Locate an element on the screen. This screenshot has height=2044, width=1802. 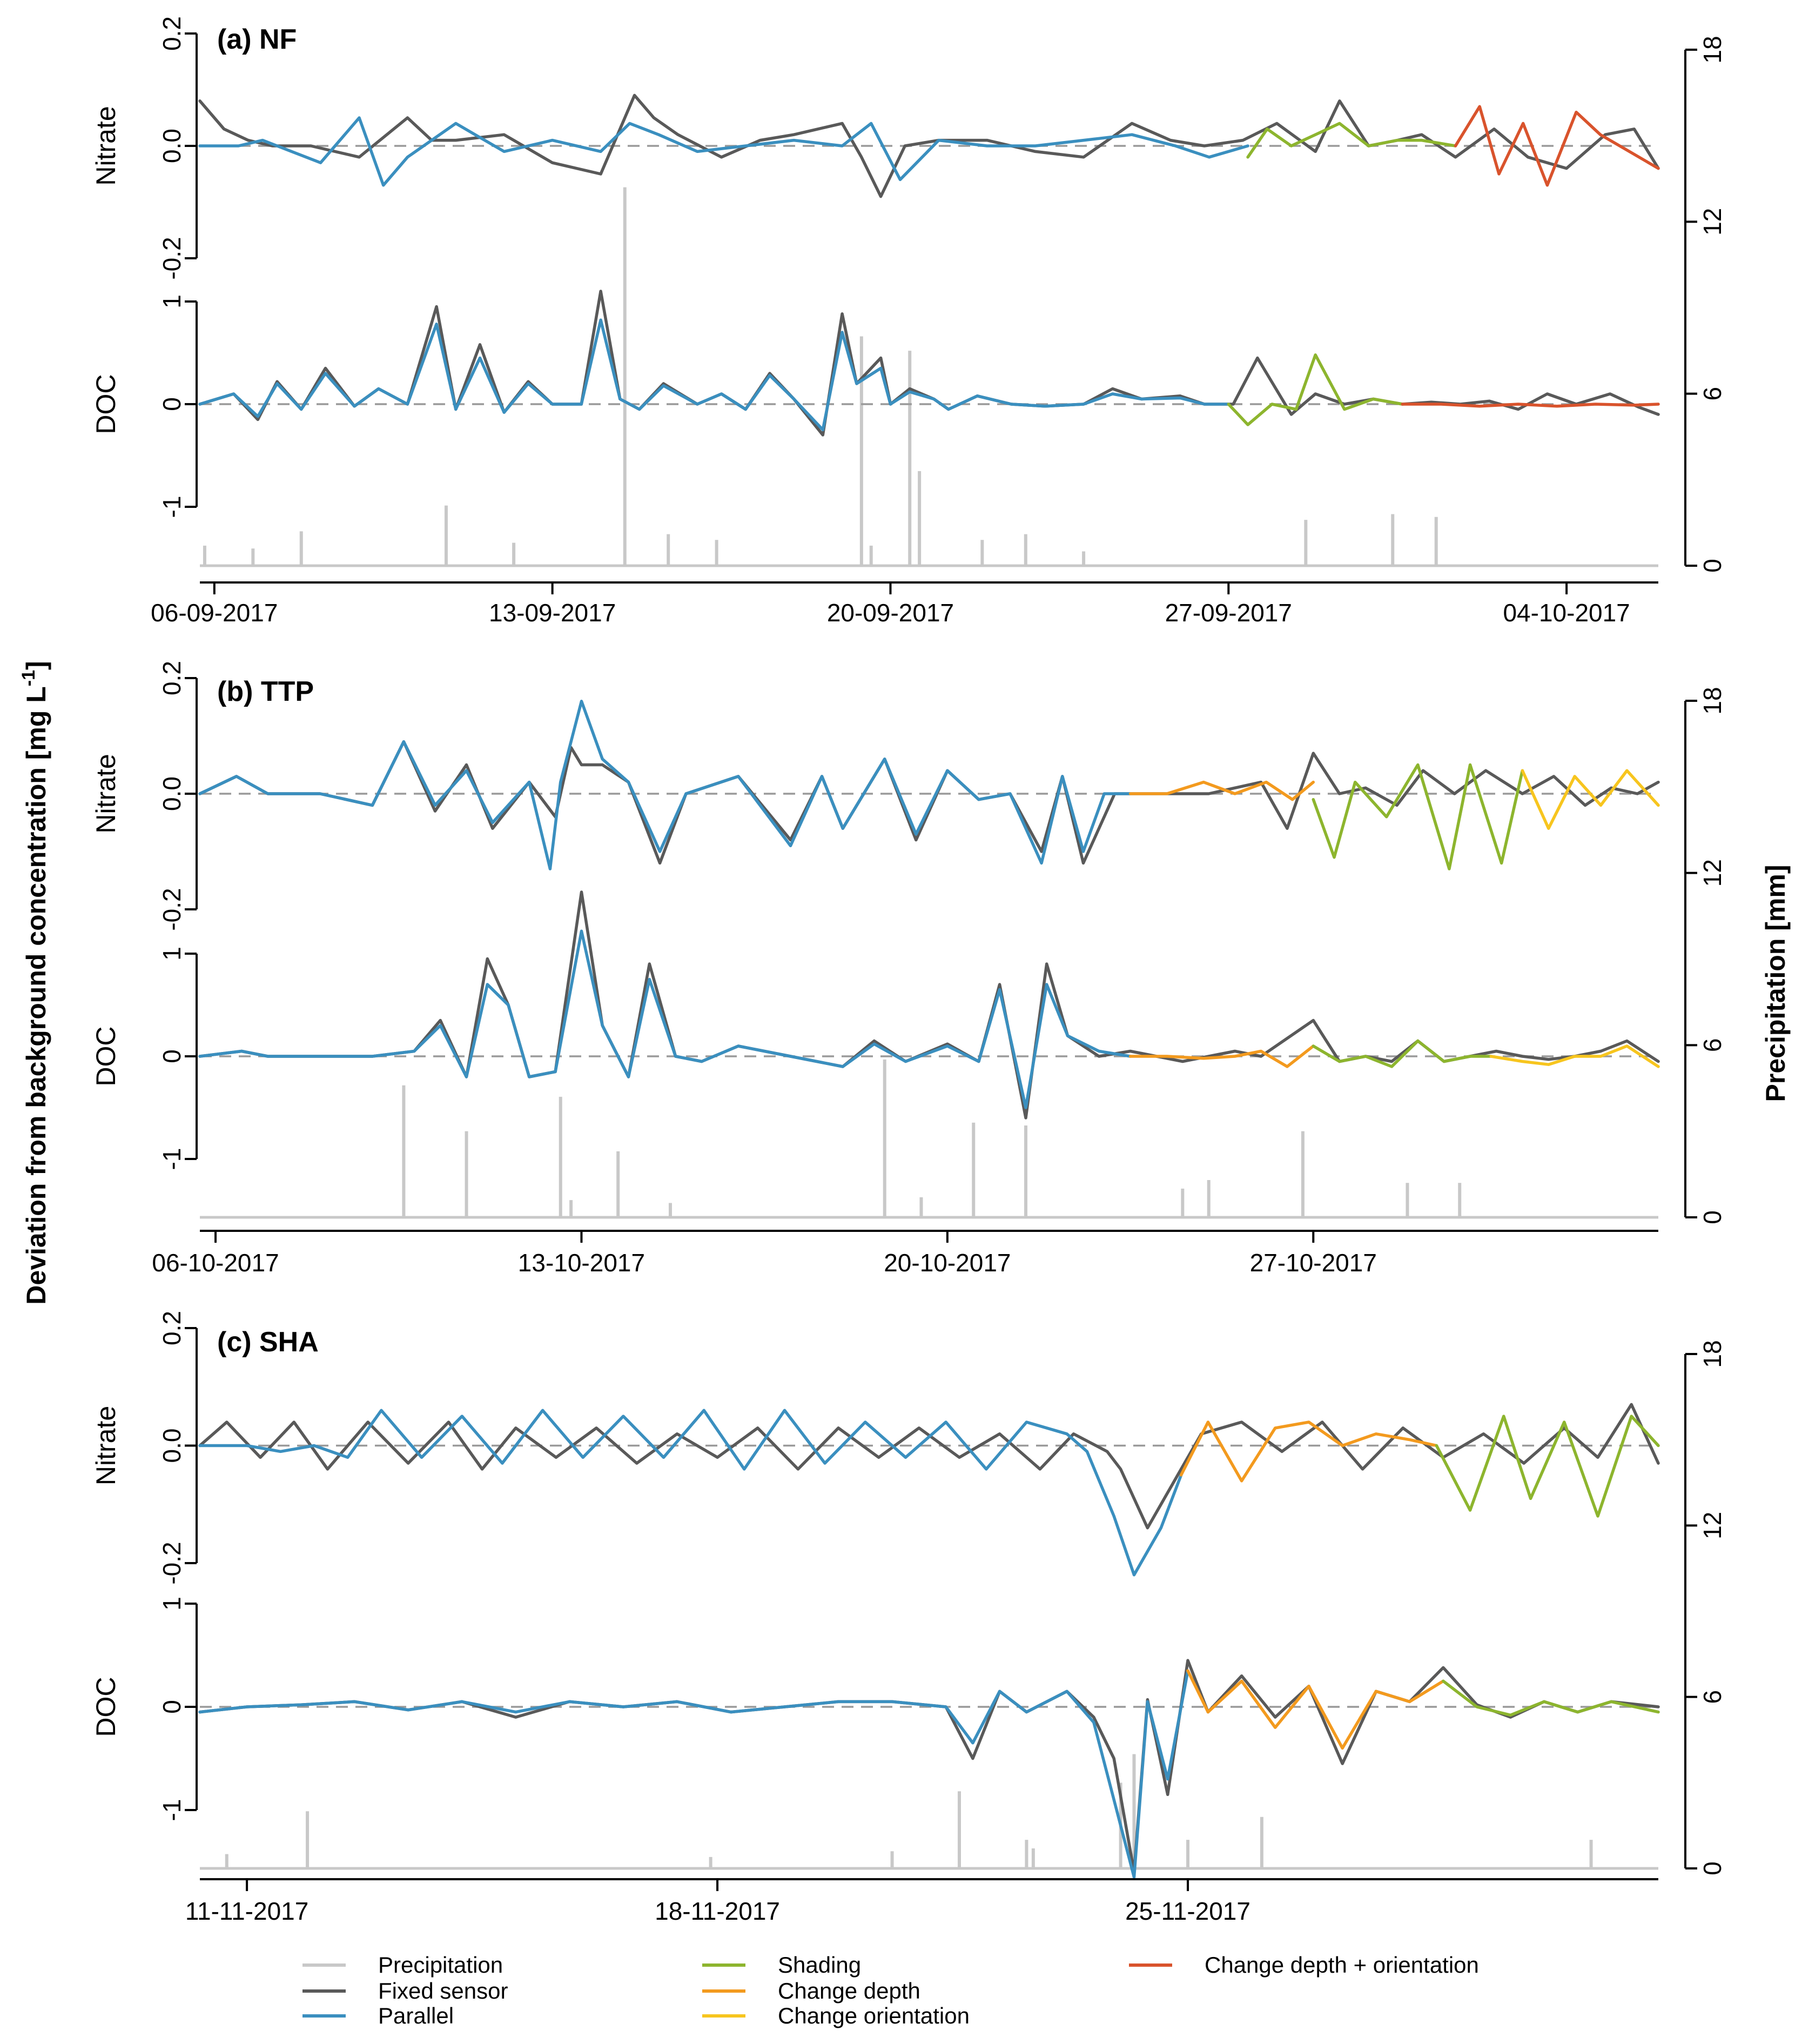
doc-series-change-depth-orientation is located at coordinates (1530, 405).